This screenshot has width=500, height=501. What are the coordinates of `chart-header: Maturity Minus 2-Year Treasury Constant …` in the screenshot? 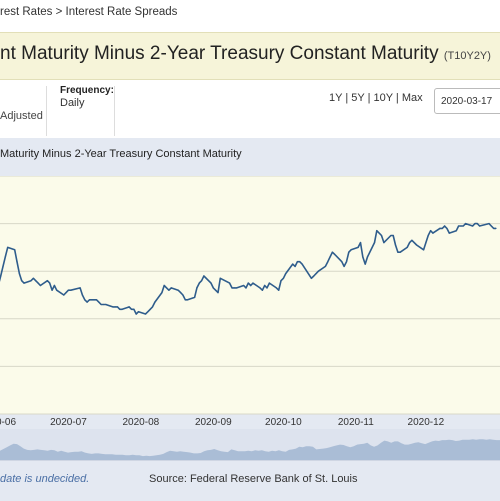 It's located at (250, 157).